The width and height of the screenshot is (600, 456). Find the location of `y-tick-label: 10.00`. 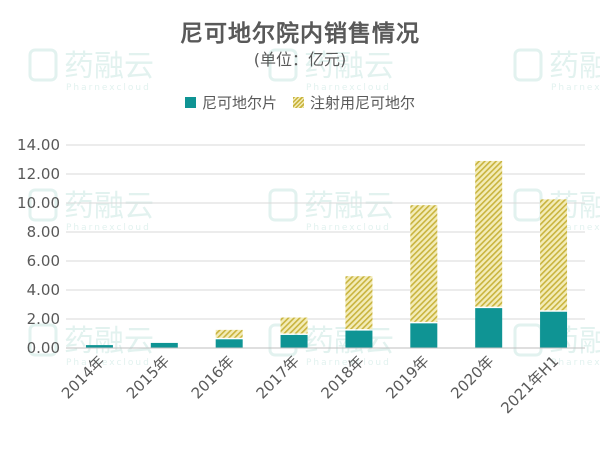

y-tick-label: 10.00 is located at coordinates (38, 203).